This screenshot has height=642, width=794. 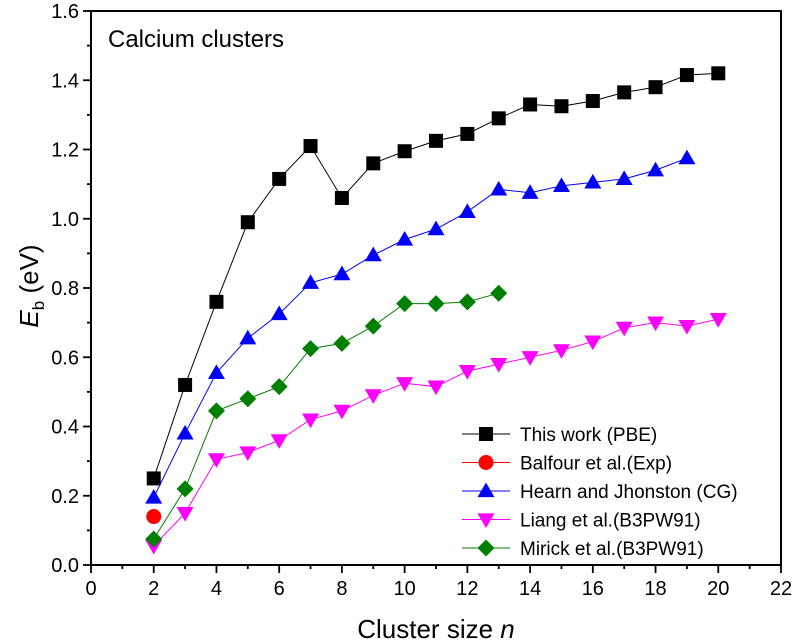 What do you see at coordinates (153, 589) in the screenshot?
I see `x-tick-label: 2` at bounding box center [153, 589].